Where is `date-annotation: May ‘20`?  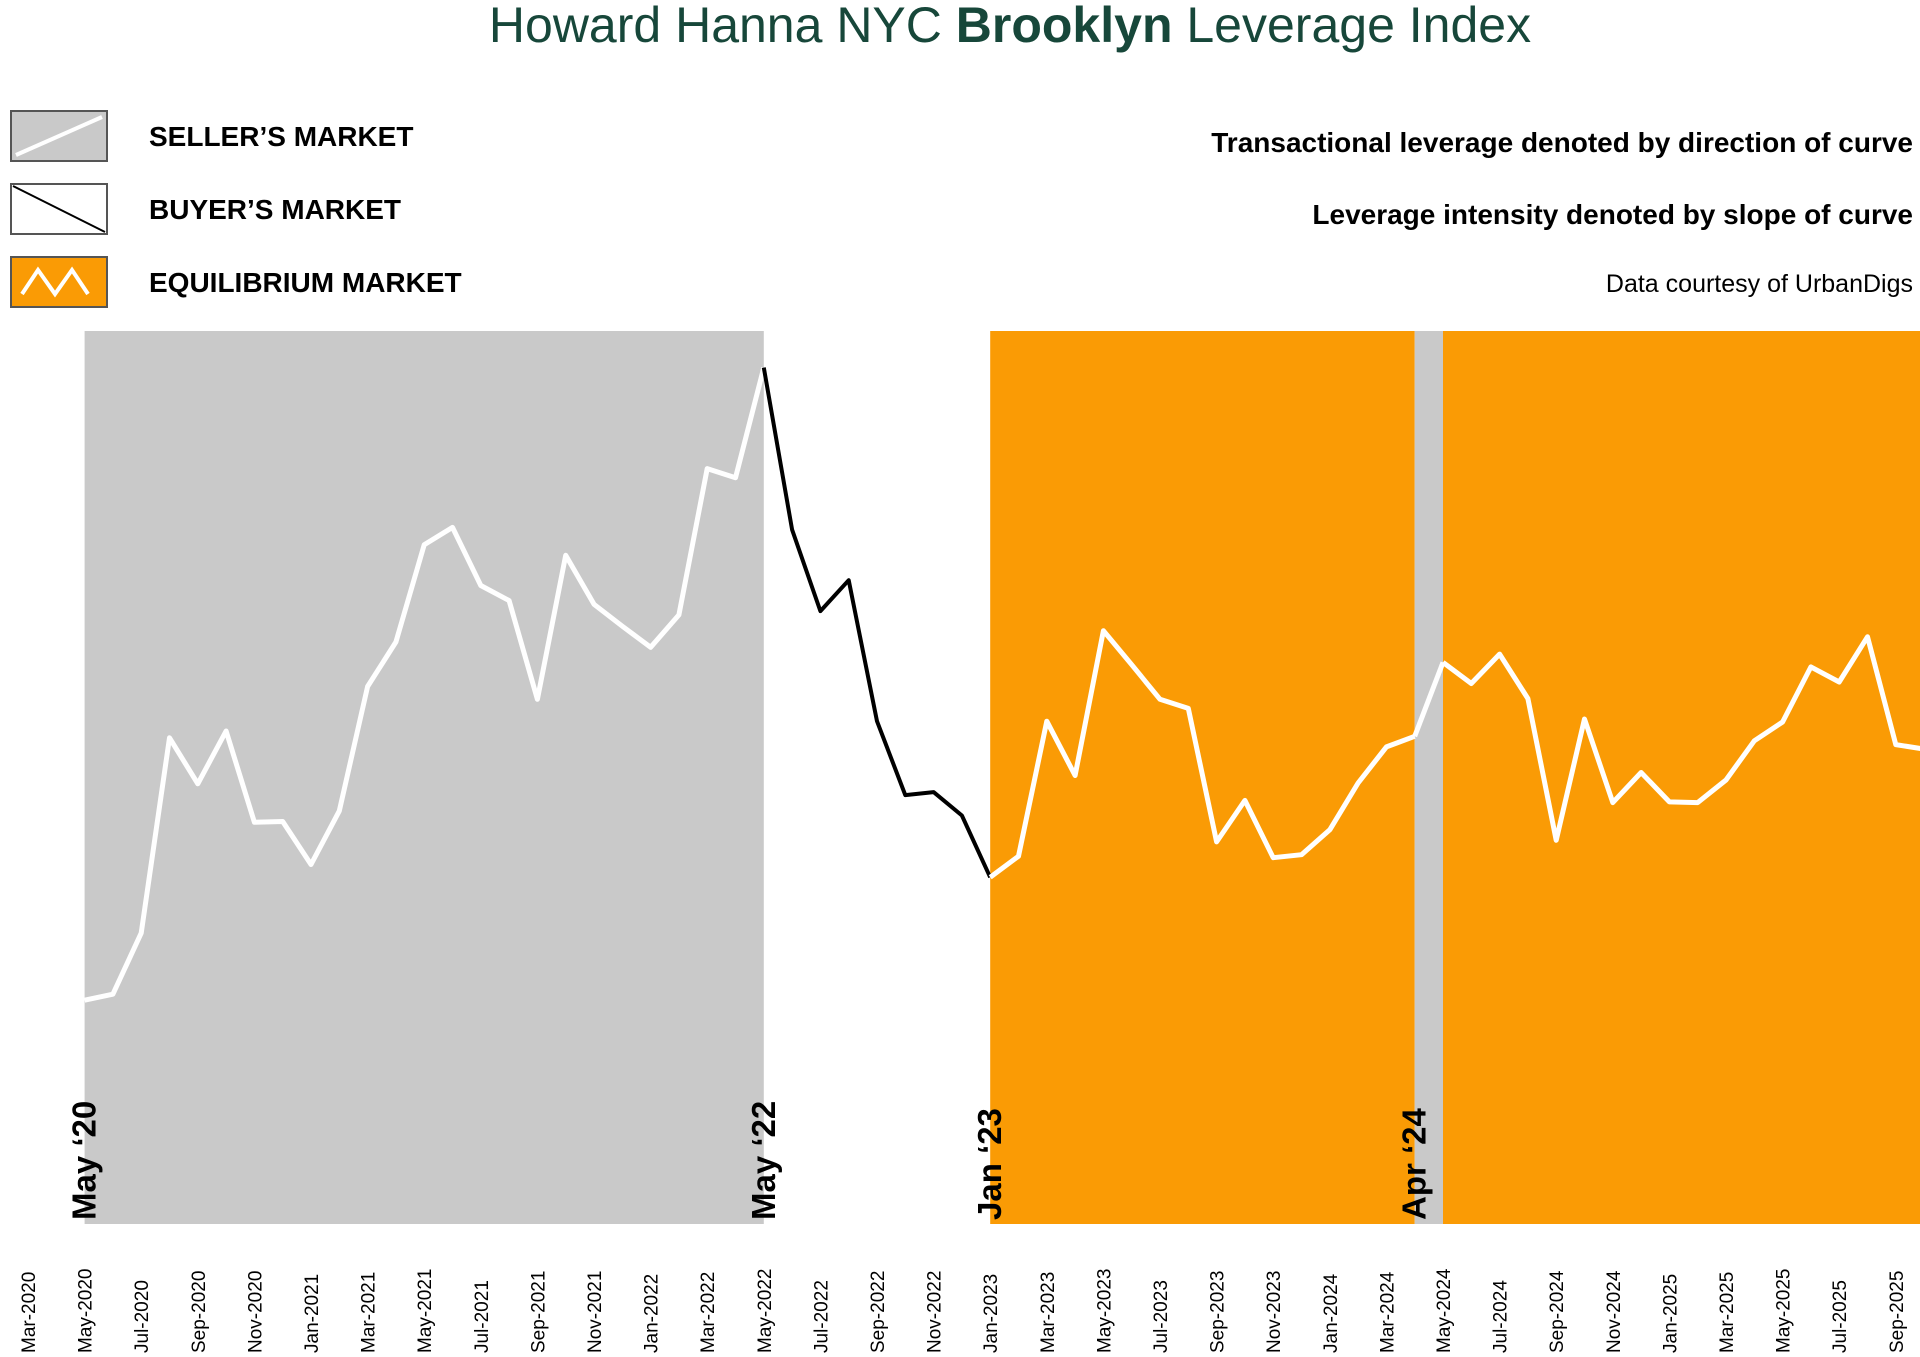 date-annotation: May ‘20 is located at coordinates (84, 1160).